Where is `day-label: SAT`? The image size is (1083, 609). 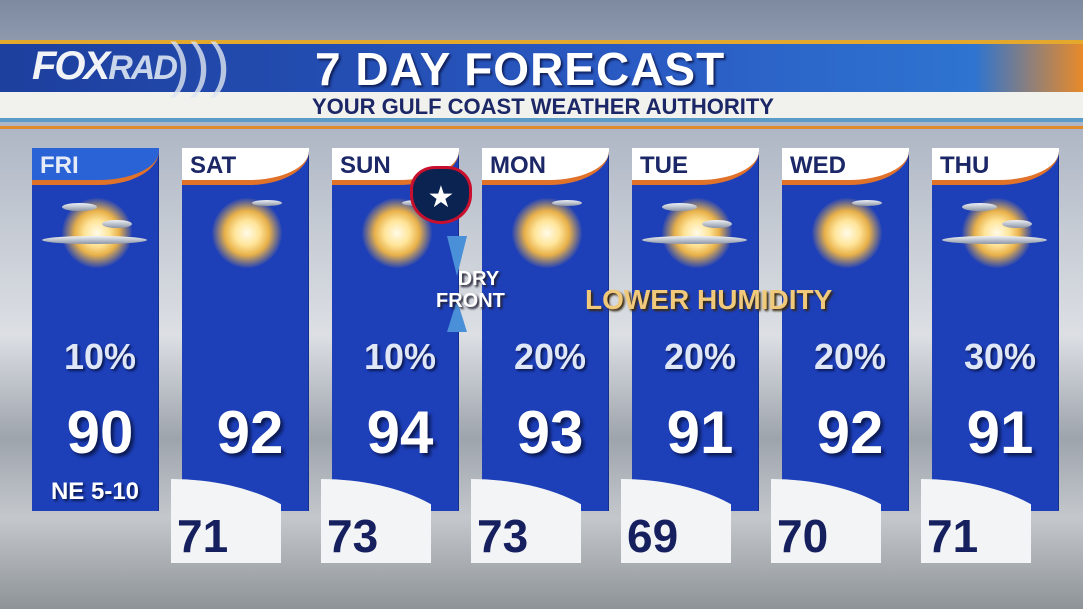 day-label: SAT is located at coordinates (213, 165).